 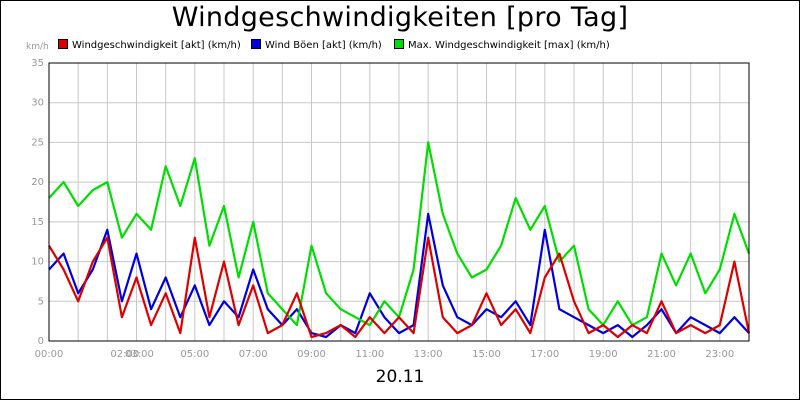 What do you see at coordinates (509, 45) in the screenshot?
I see `legend-label: Max. Windgeschwindigkeit [max] (km/h)` at bounding box center [509, 45].